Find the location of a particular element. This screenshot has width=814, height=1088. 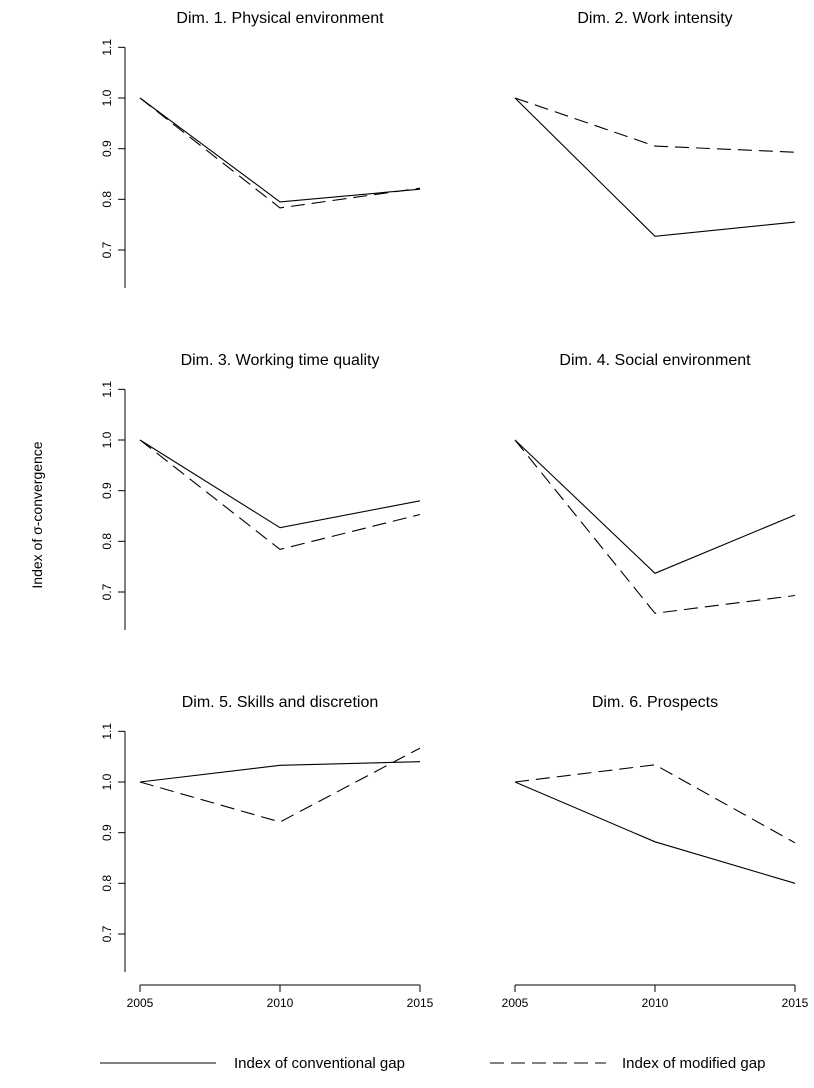

y-axis-label: Index of σ-convergence is located at coordinates (37, 514).